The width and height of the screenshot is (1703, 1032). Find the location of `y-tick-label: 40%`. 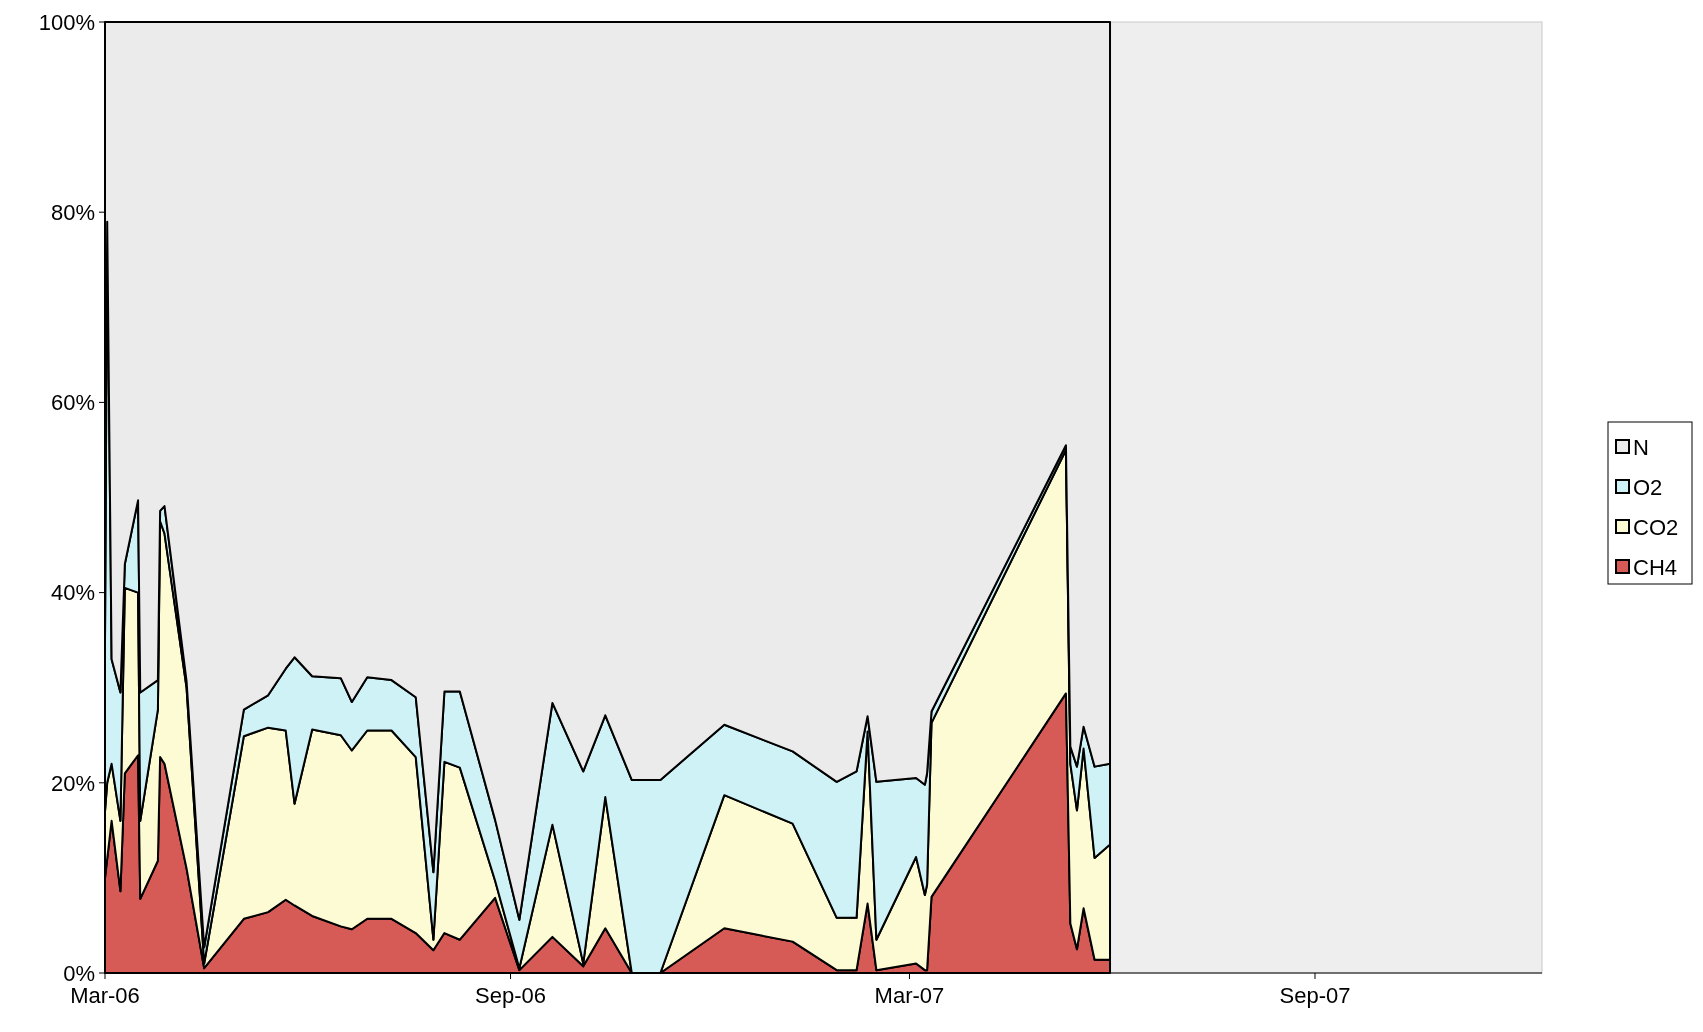

y-tick-label: 40% is located at coordinates (72, 593).